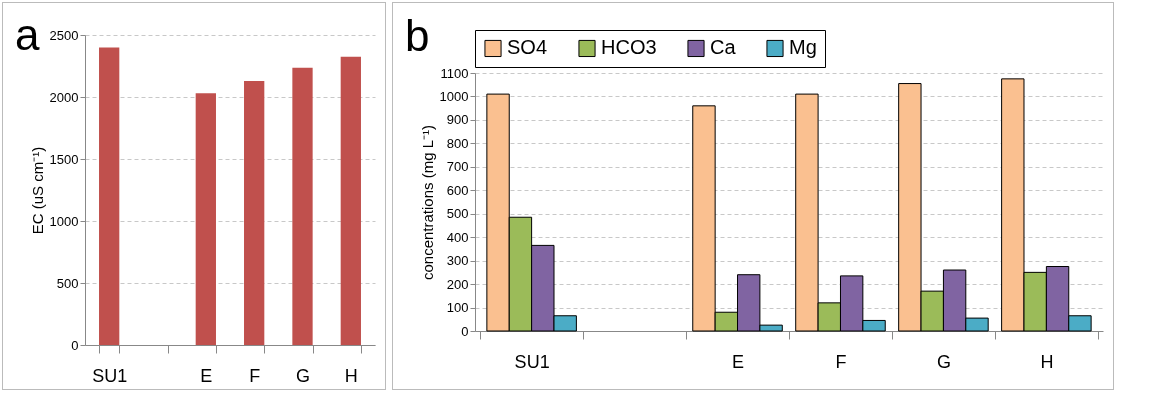  I want to click on y-tick-label: 800, so click(457, 143).